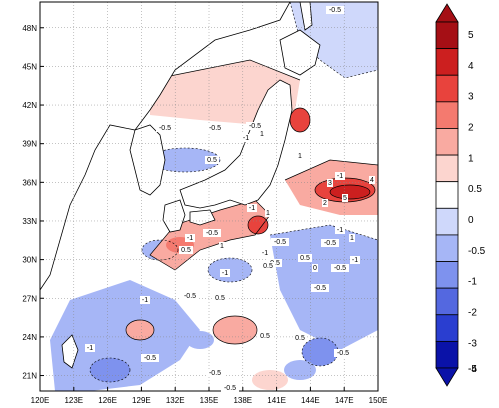  What do you see at coordinates (344, 400) in the screenshot?
I see `lon-tick-label: 147E` at bounding box center [344, 400].